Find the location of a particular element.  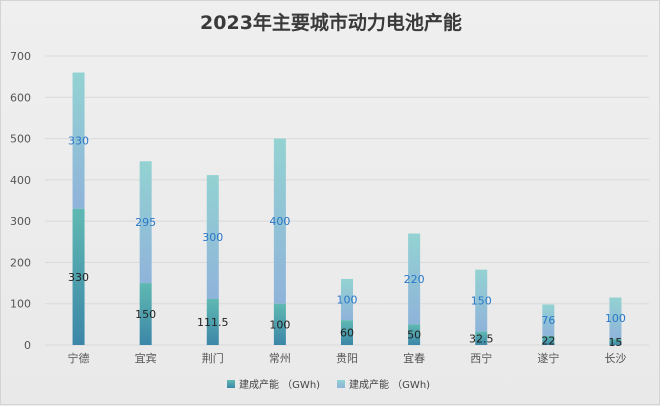

chart-title: 2023年主要城市动力电池产能 is located at coordinates (331, 22).